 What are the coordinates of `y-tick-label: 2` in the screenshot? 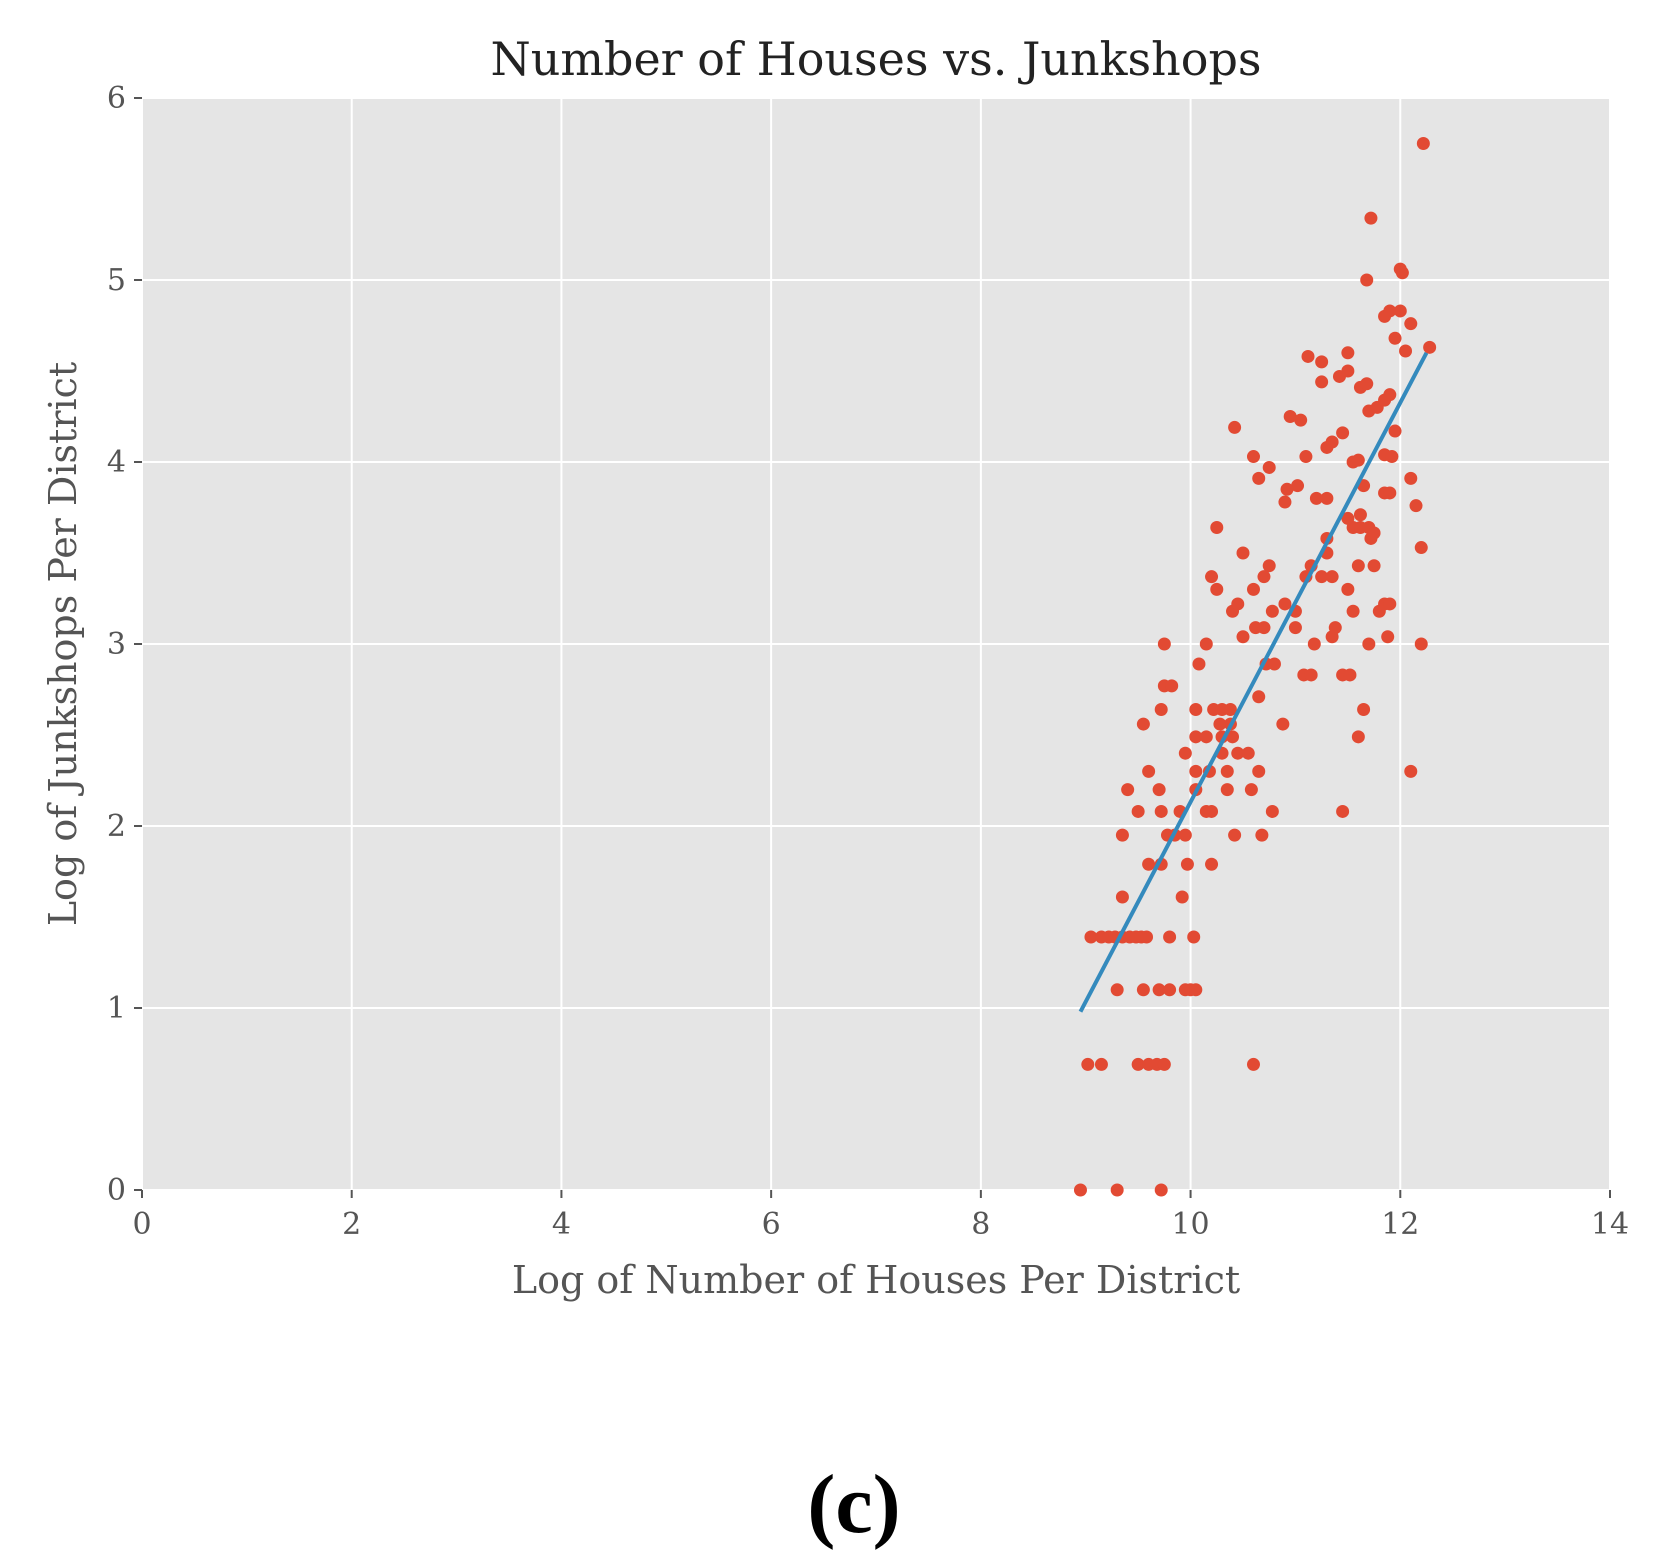 It's located at (116, 826).